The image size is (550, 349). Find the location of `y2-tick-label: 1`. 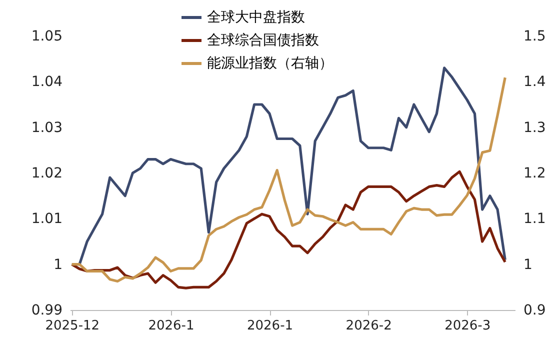

y2-tick-label: 1 is located at coordinates (528, 264).